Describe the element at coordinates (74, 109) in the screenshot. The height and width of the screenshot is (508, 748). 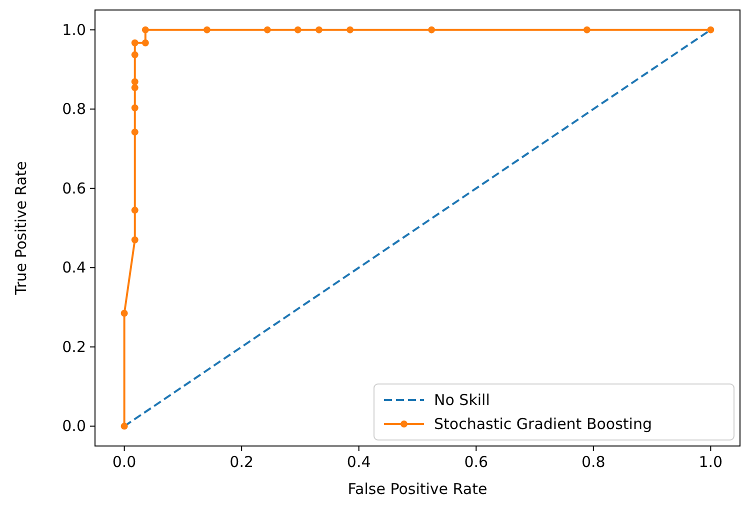
I see `y-tick-label: 0.8` at that location.